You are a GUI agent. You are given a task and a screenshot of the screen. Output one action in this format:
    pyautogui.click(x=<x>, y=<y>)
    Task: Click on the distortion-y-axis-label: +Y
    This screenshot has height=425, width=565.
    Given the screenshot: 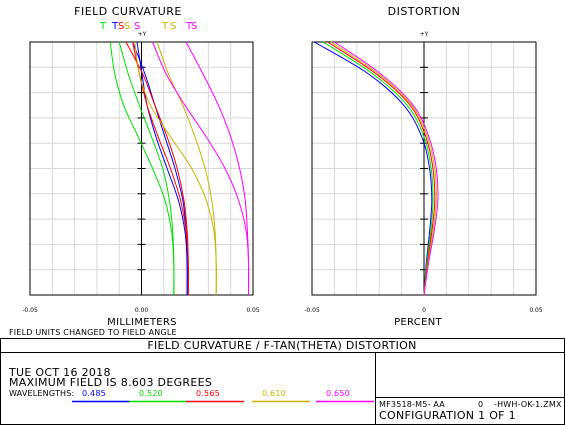 What is the action you would take?
    pyautogui.click(x=424, y=34)
    